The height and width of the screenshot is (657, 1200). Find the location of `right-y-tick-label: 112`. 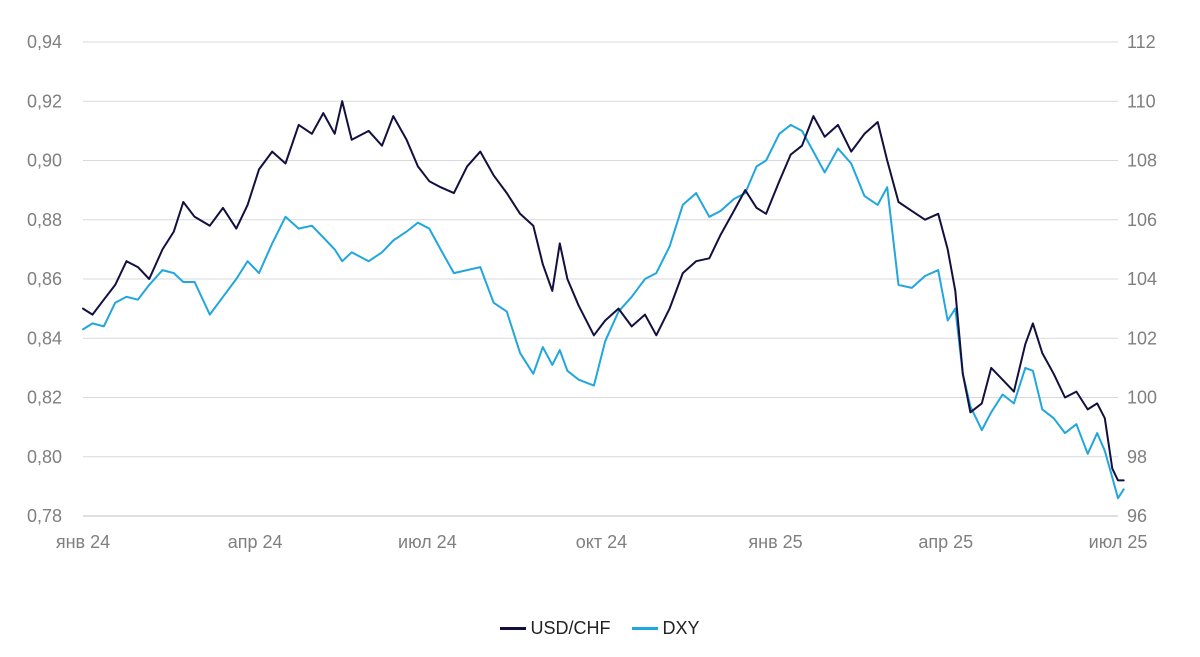

right-y-tick-label: 112 is located at coordinates (1141, 42).